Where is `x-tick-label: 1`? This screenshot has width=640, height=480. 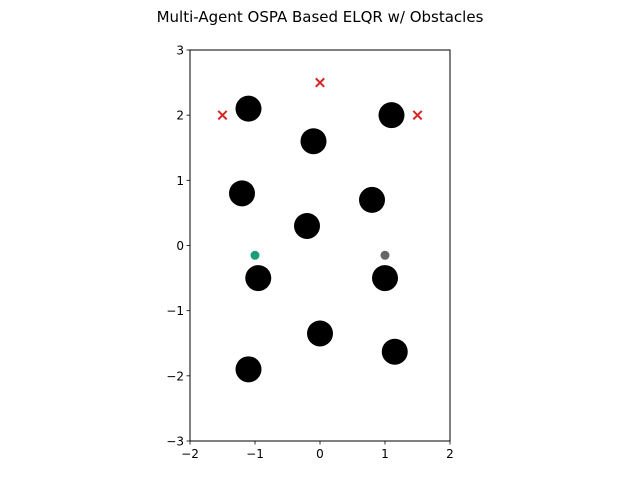
x-tick-label: 1 is located at coordinates (385, 454).